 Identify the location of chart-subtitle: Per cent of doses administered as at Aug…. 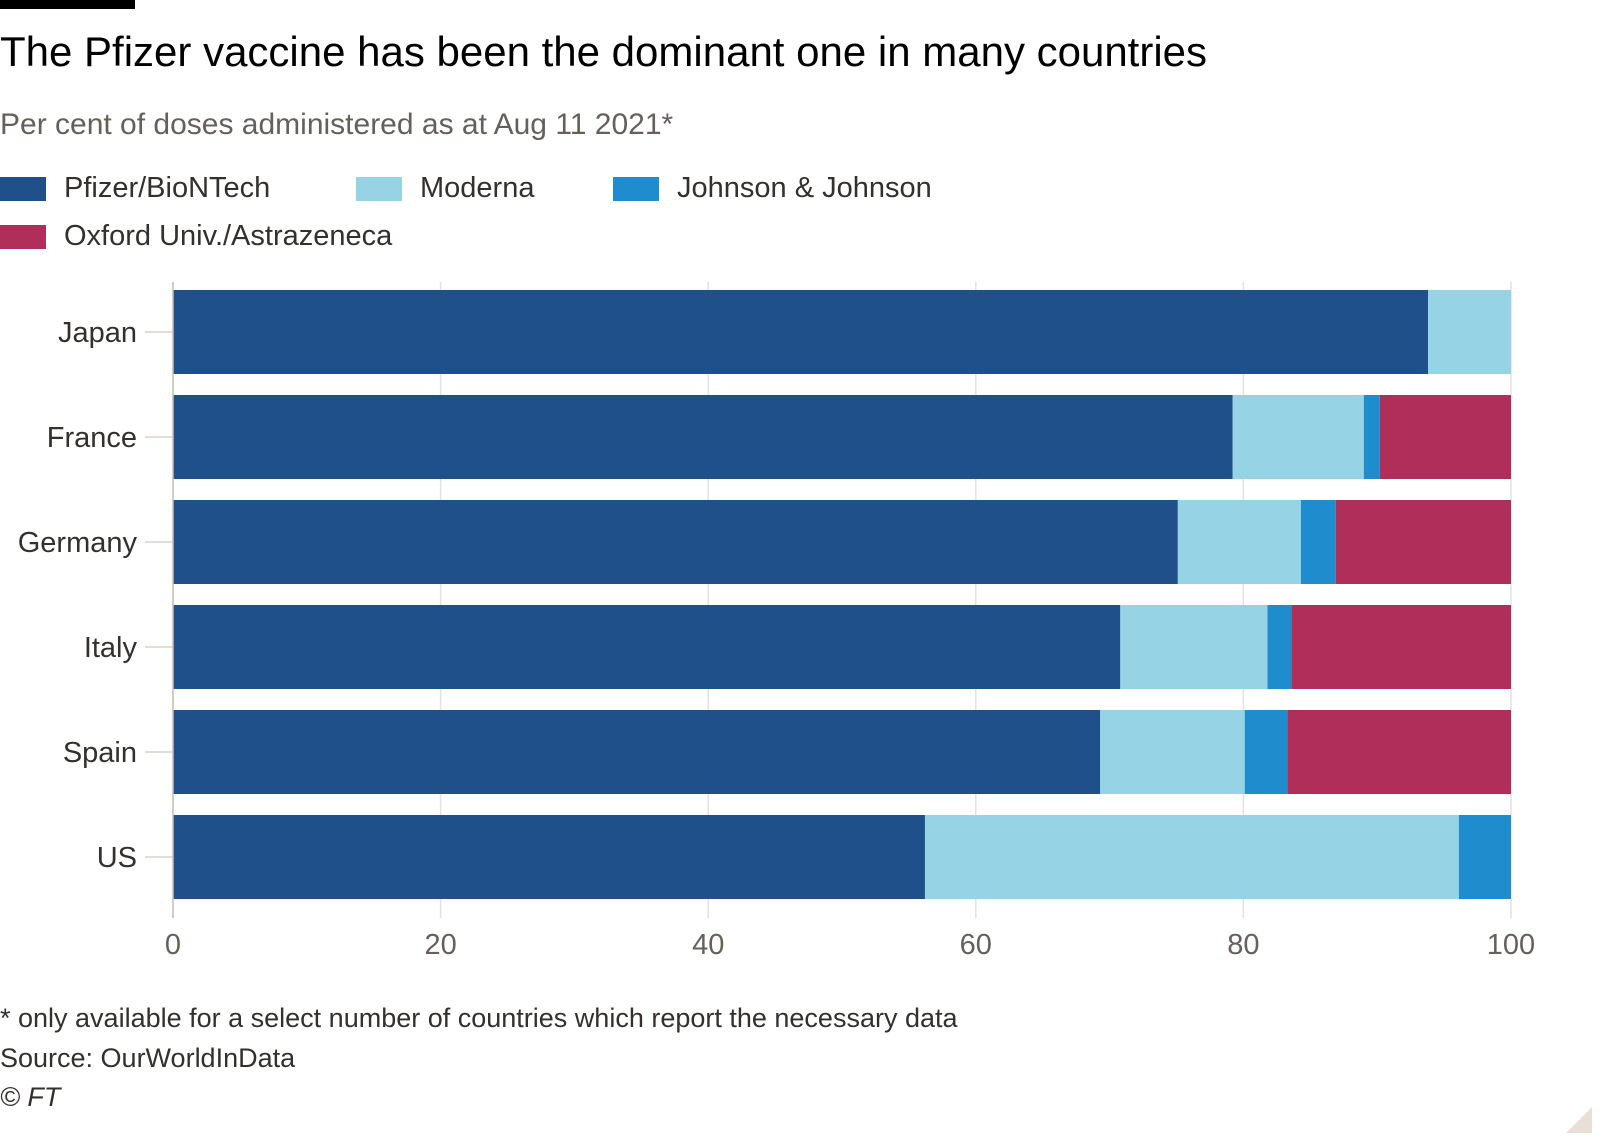
(337, 124).